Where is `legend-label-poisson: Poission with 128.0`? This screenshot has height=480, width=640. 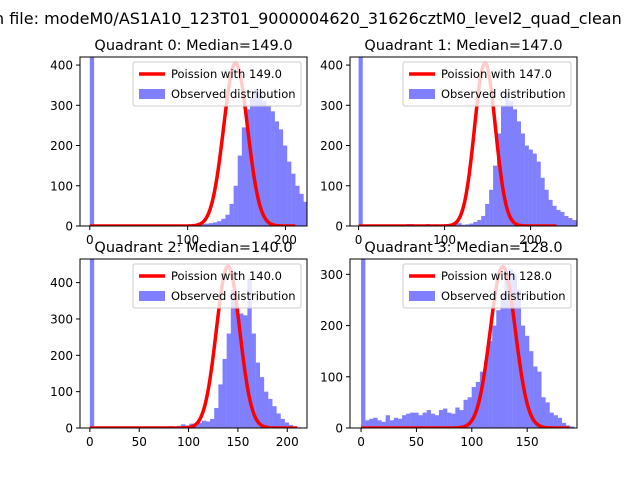 legend-label-poisson: Poission with 128.0 is located at coordinates (496, 276).